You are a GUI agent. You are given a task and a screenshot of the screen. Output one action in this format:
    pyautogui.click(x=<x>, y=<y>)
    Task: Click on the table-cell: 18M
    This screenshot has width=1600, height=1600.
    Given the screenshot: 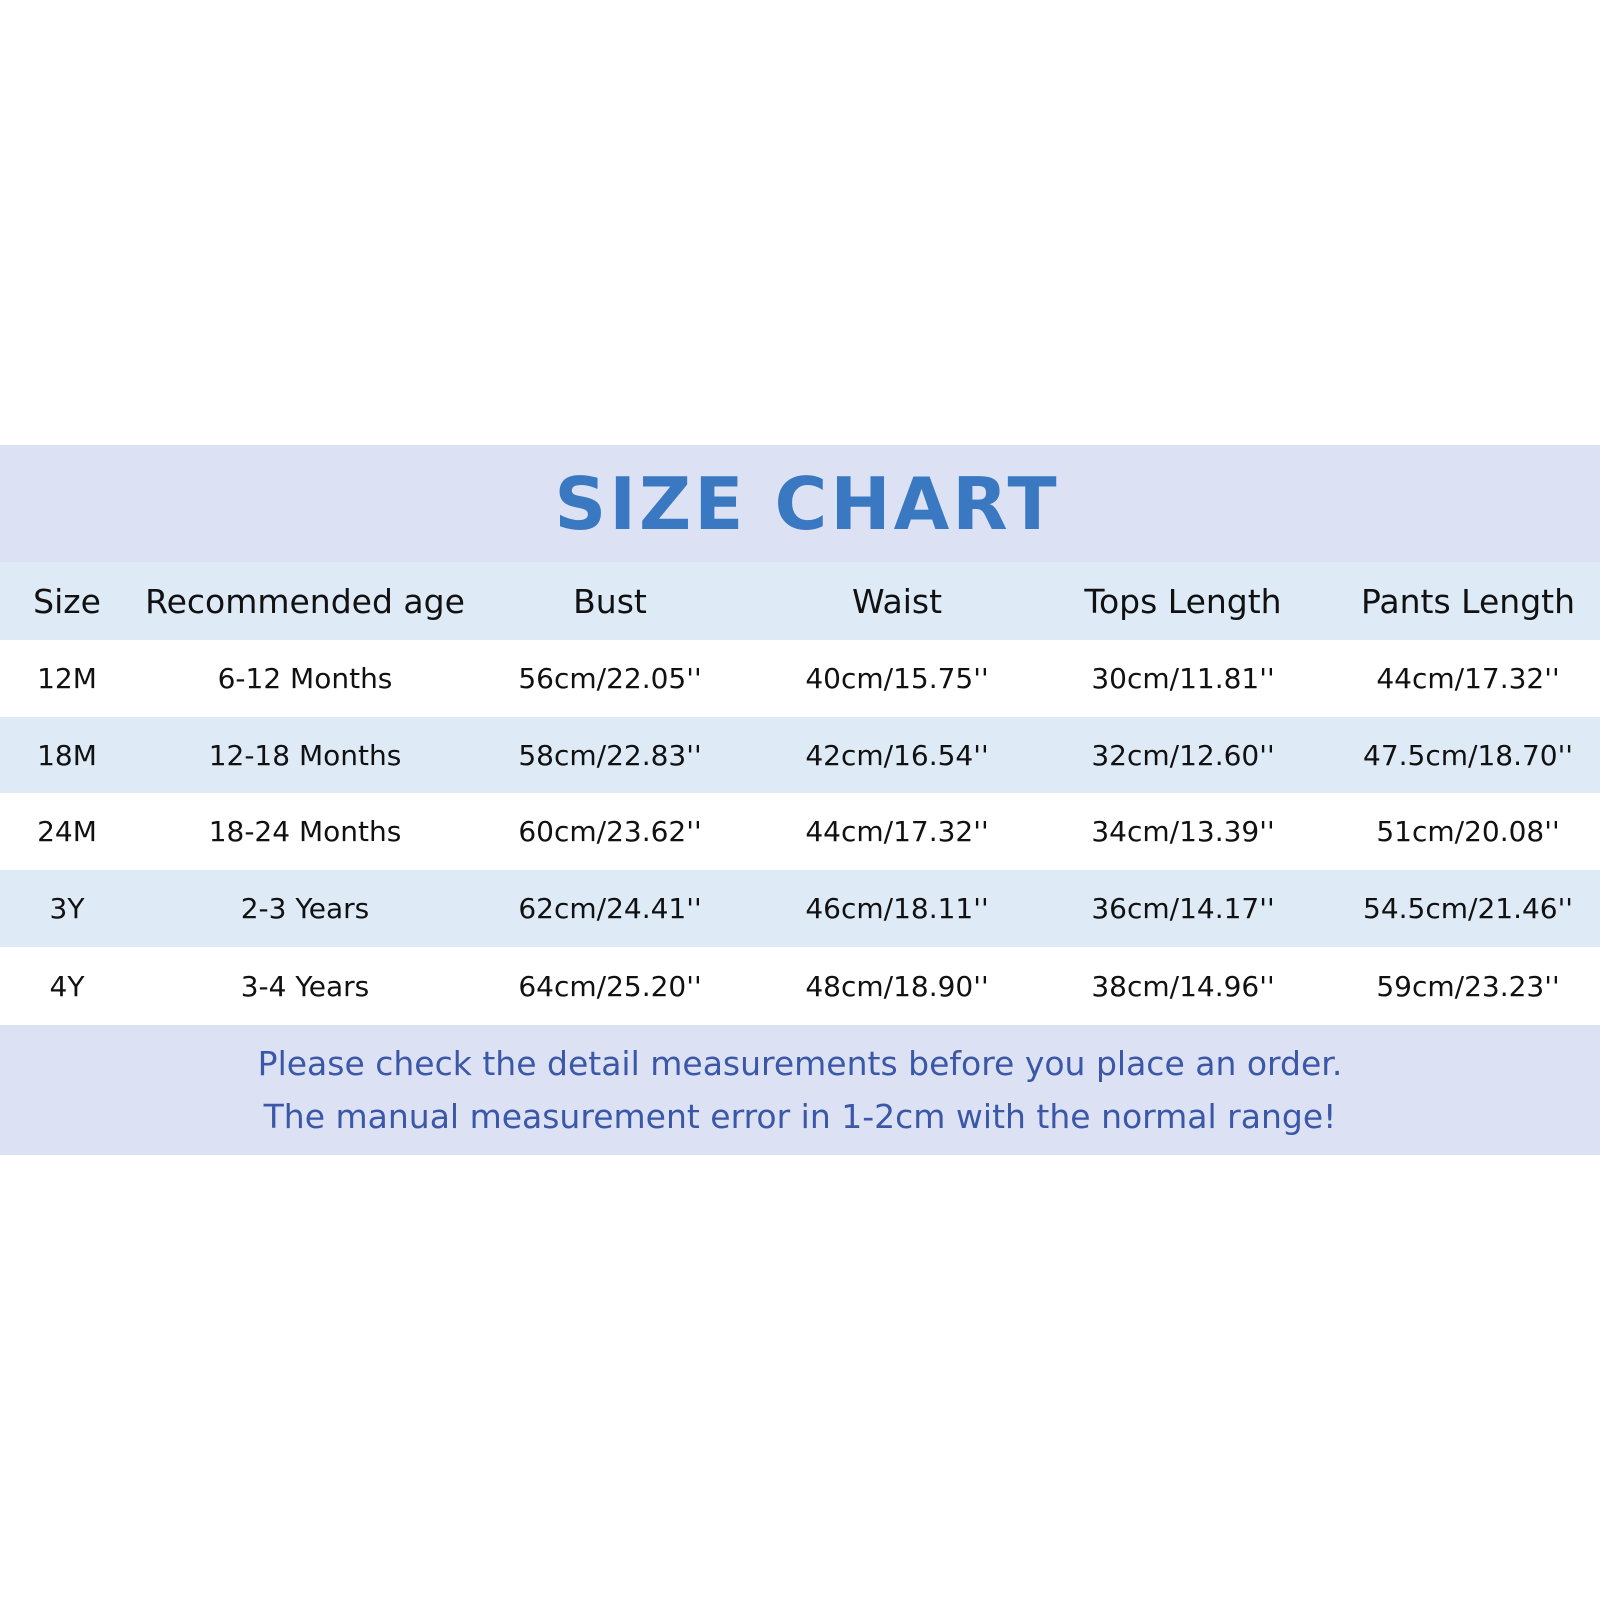 What is the action you would take?
    pyautogui.click(x=67, y=755)
    